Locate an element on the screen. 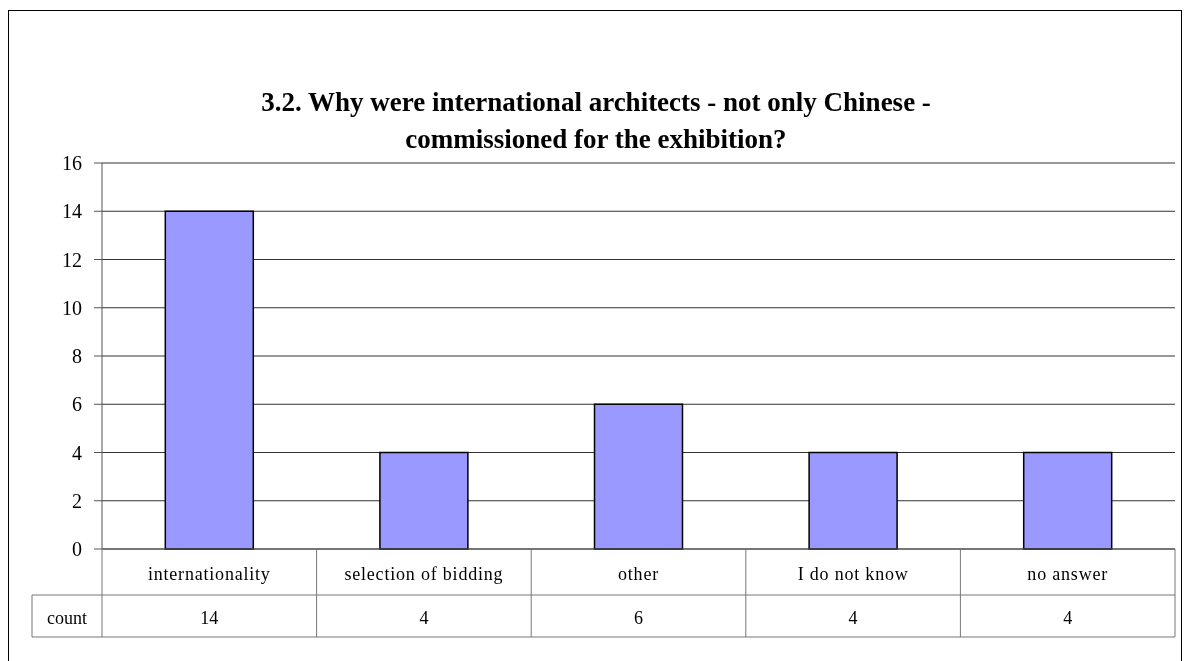 The image size is (1192, 661). y-tick-label: 4 is located at coordinates (77, 452).